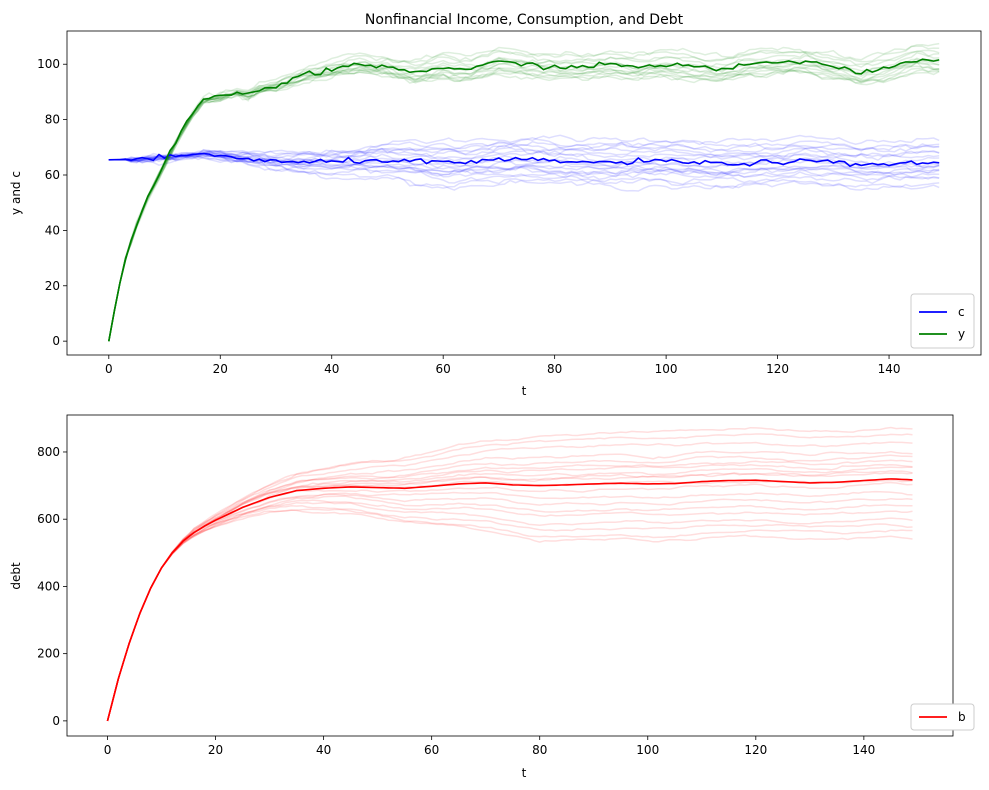 The width and height of the screenshot is (989, 790). I want to click on bottom-x-tick-label: 0, so click(108, 750).